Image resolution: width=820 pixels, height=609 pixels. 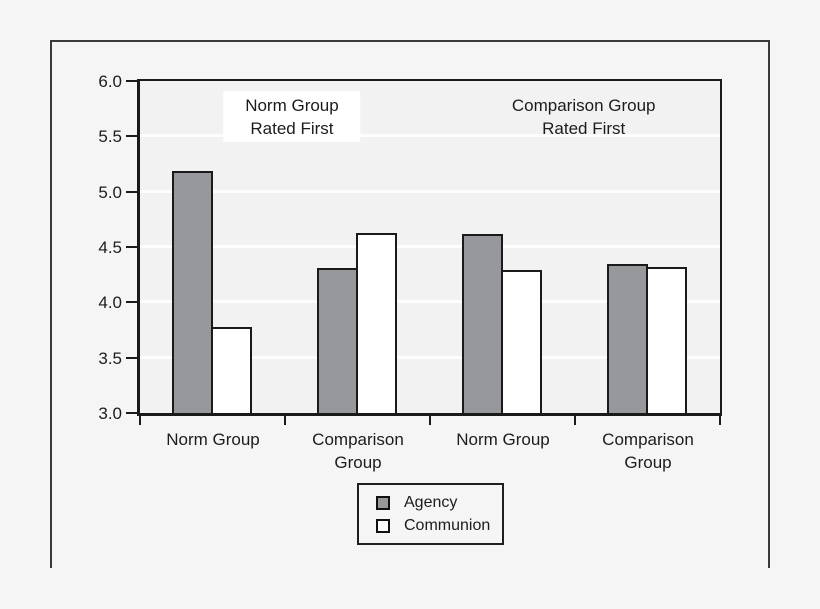 I want to click on y-tick-label: 6.0, so click(x=110, y=81).